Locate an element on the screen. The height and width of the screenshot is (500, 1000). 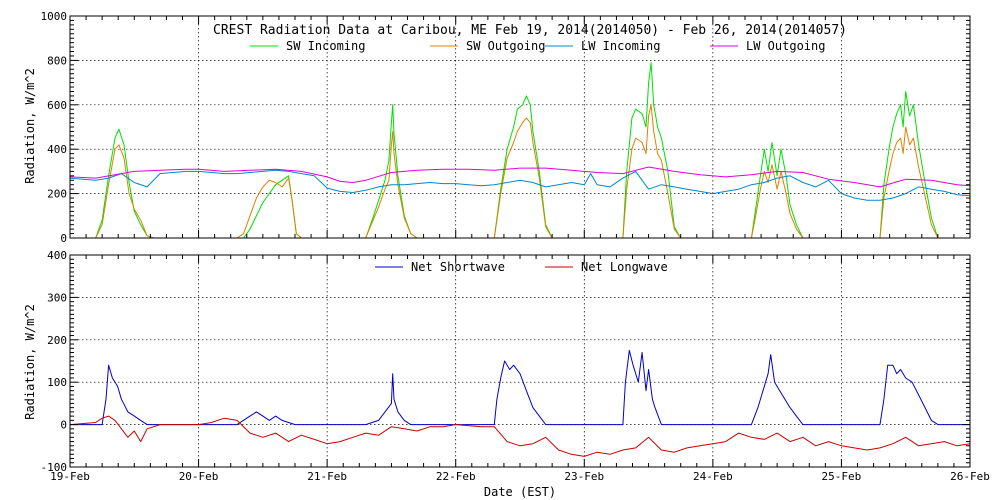
legend-label-sw-incoming: SW Incoming is located at coordinates (325, 46).